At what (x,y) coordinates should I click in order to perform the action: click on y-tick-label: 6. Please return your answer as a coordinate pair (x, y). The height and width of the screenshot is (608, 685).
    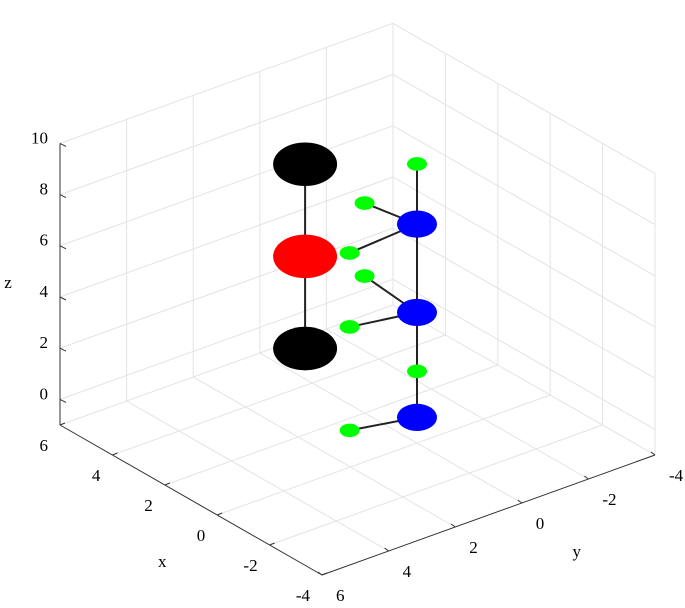
    Looking at the image, I should click on (340, 594).